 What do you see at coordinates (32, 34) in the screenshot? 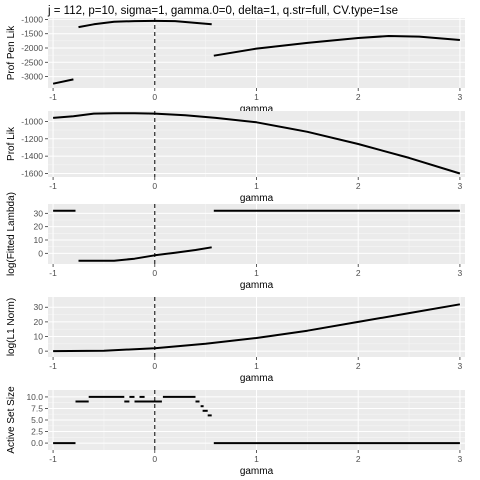
I see `y-tick-label: -1500` at bounding box center [32, 34].